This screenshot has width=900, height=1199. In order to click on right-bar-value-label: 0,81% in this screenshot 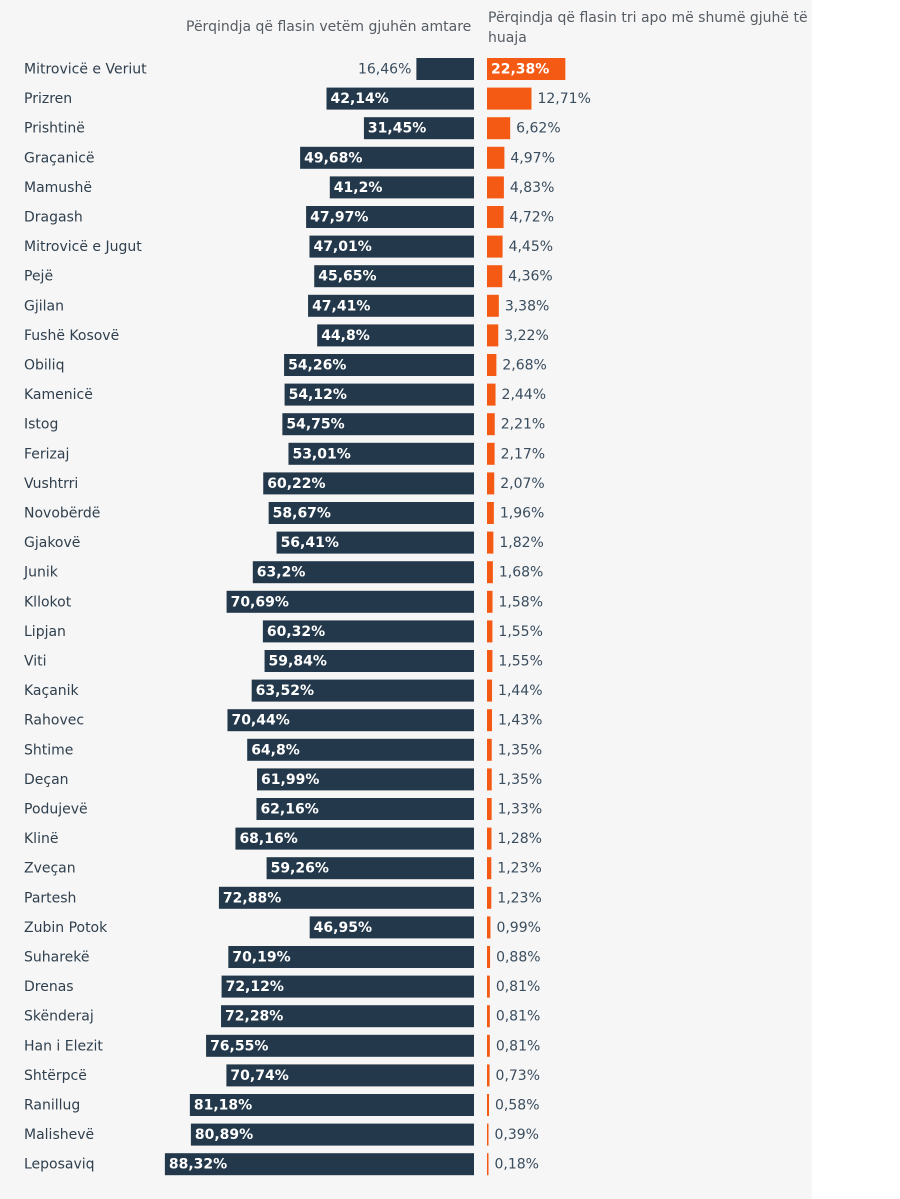, I will do `click(518, 1017)`.